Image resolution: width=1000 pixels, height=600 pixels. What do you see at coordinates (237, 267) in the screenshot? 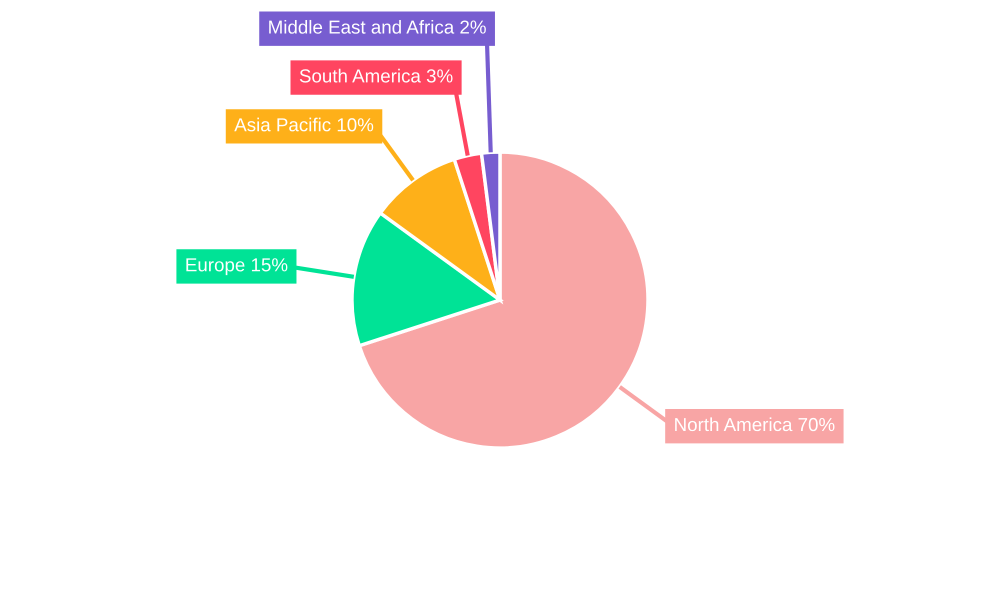
I see `slice-label: Europe 15%` at bounding box center [237, 267].